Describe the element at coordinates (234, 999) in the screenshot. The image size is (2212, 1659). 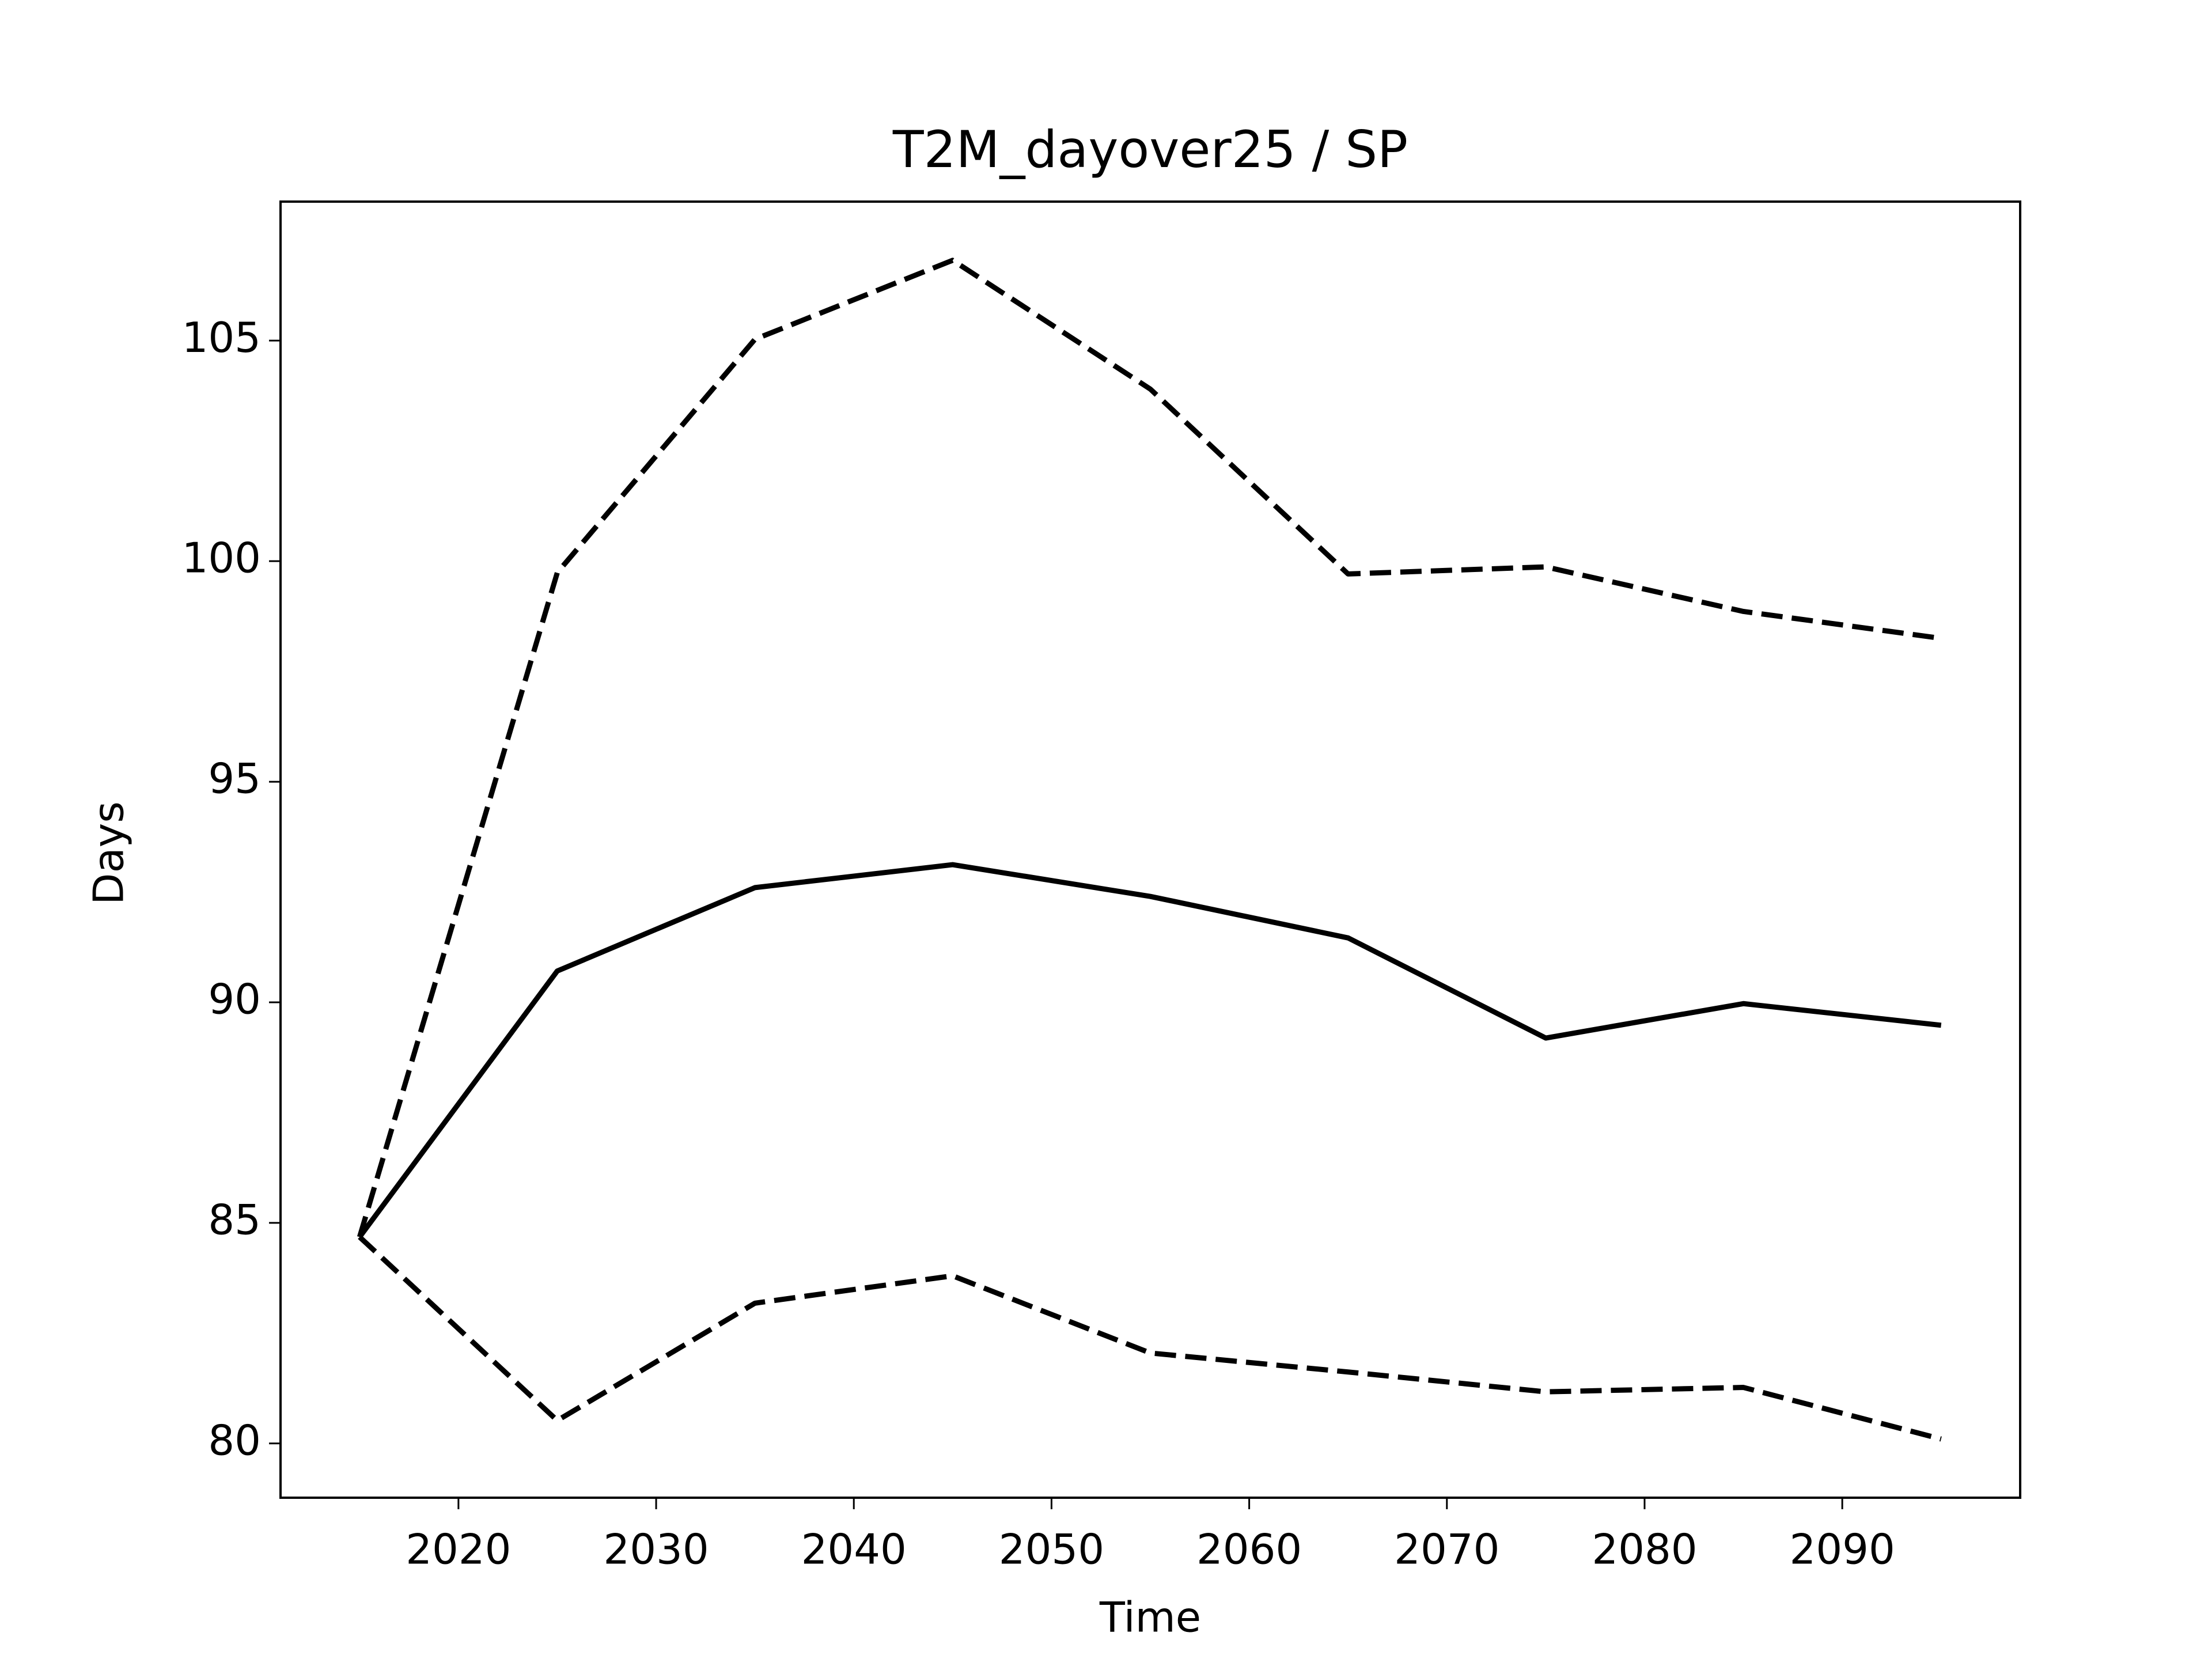
I see `y-tick-label: 90` at that location.